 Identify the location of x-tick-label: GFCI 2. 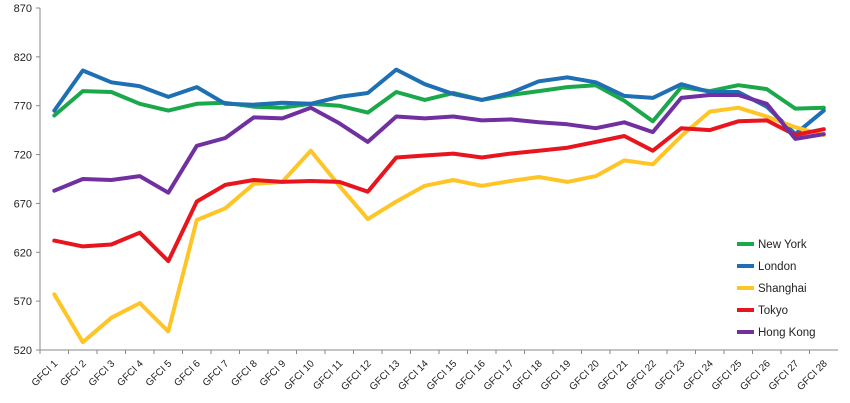
(73, 373).